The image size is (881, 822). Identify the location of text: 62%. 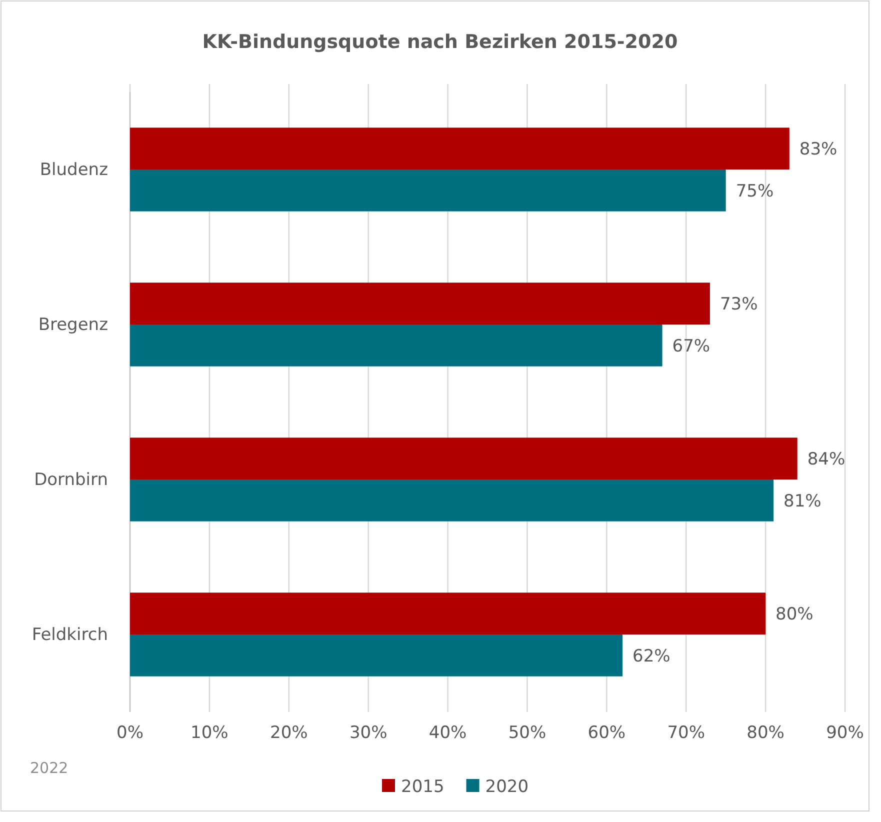
(651, 656).